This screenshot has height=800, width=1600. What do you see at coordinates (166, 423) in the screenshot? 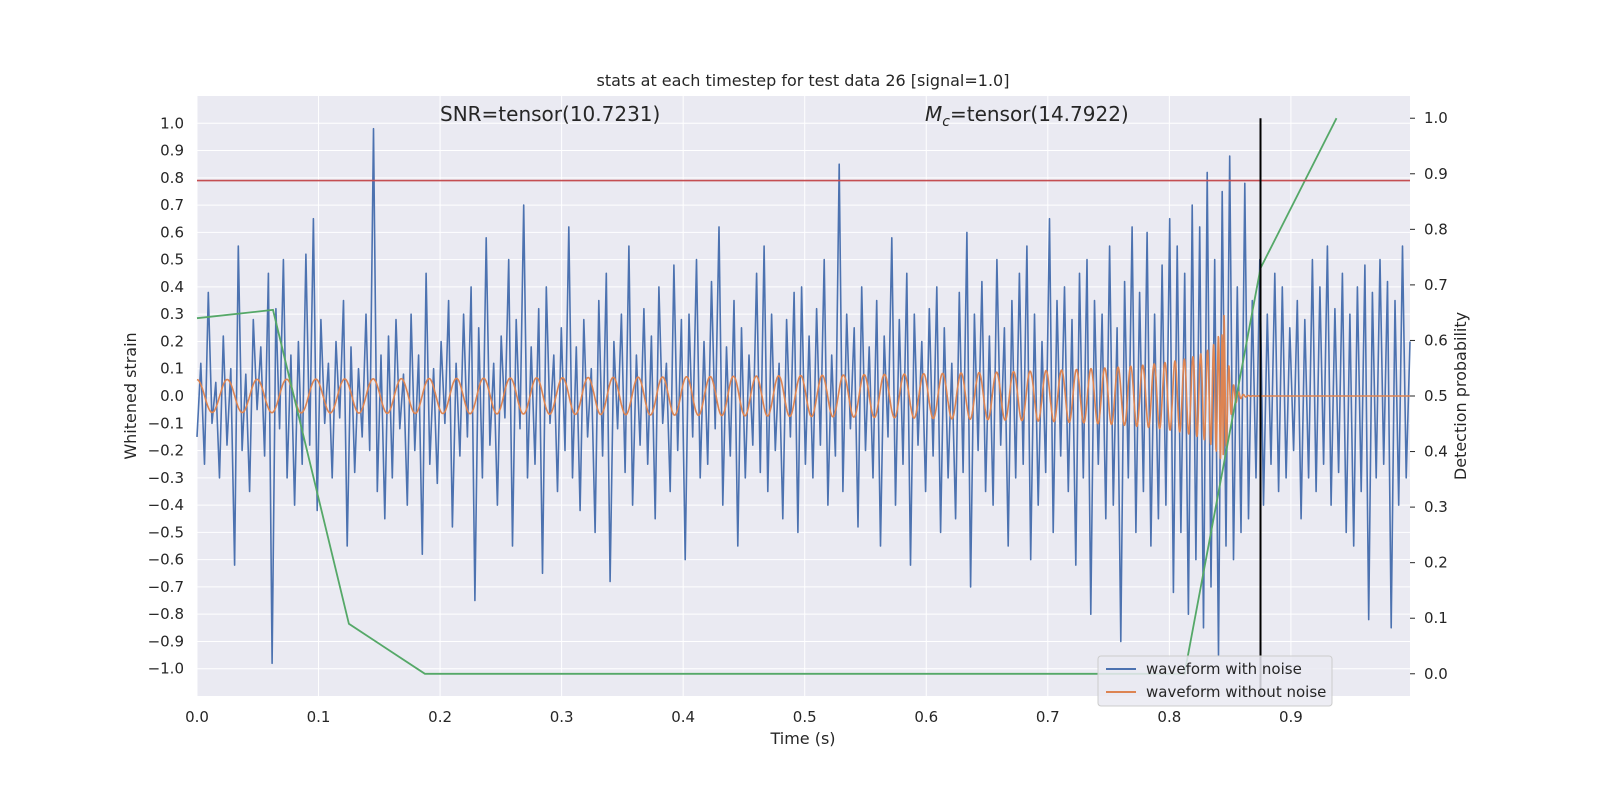
I see `y-tick-label: −0.1` at bounding box center [166, 423].